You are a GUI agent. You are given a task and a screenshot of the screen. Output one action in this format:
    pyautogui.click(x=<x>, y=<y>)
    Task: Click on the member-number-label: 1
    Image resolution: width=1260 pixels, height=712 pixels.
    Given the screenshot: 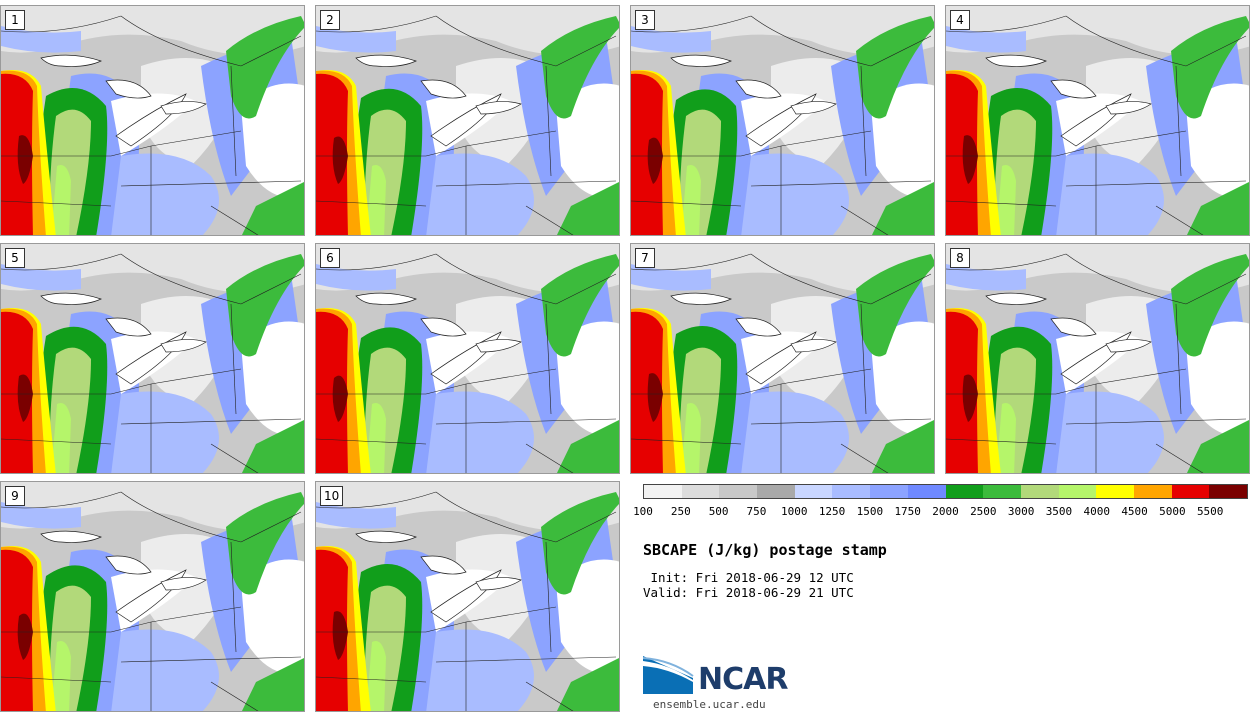 What is the action you would take?
    pyautogui.click(x=15, y=20)
    